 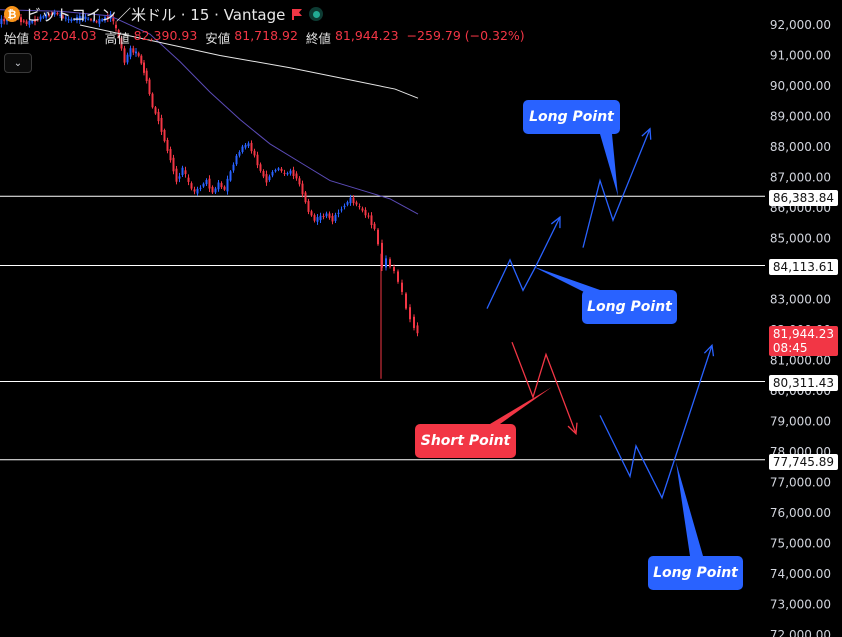 What do you see at coordinates (571, 117) in the screenshot?
I see `long-point-callout-1: Long Point` at bounding box center [571, 117].